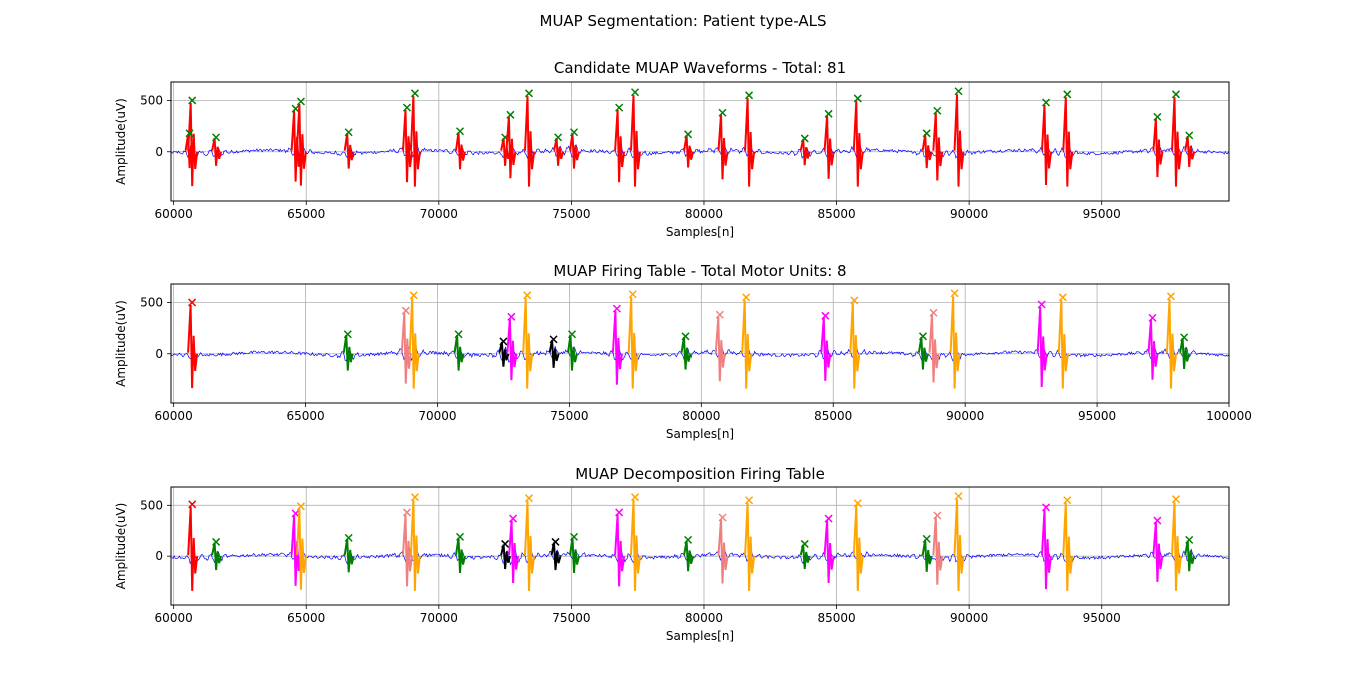 This screenshot has height=681, width=1366. I want to click on emg-signal-trace, so click(700, 556).